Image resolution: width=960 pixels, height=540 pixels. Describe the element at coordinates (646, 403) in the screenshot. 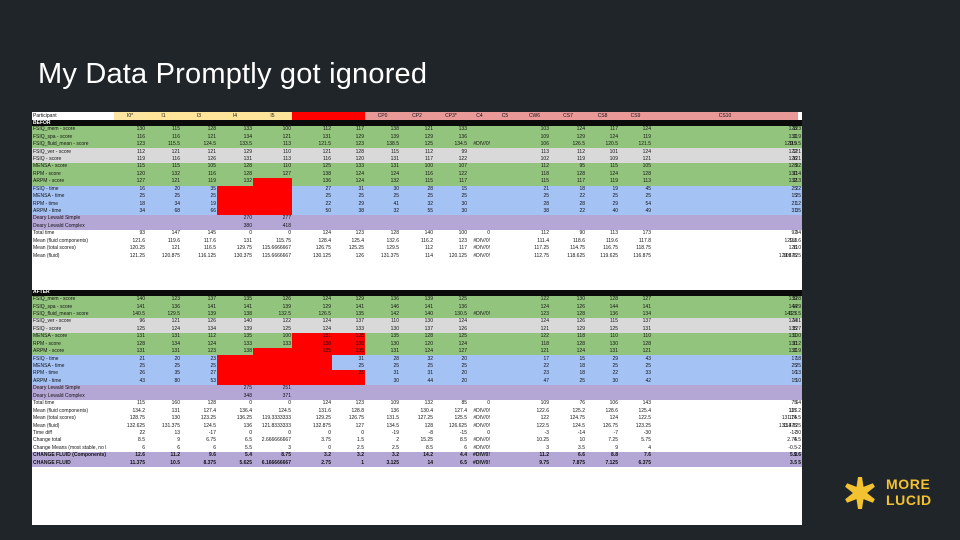

I see `table-cell: 143` at that location.